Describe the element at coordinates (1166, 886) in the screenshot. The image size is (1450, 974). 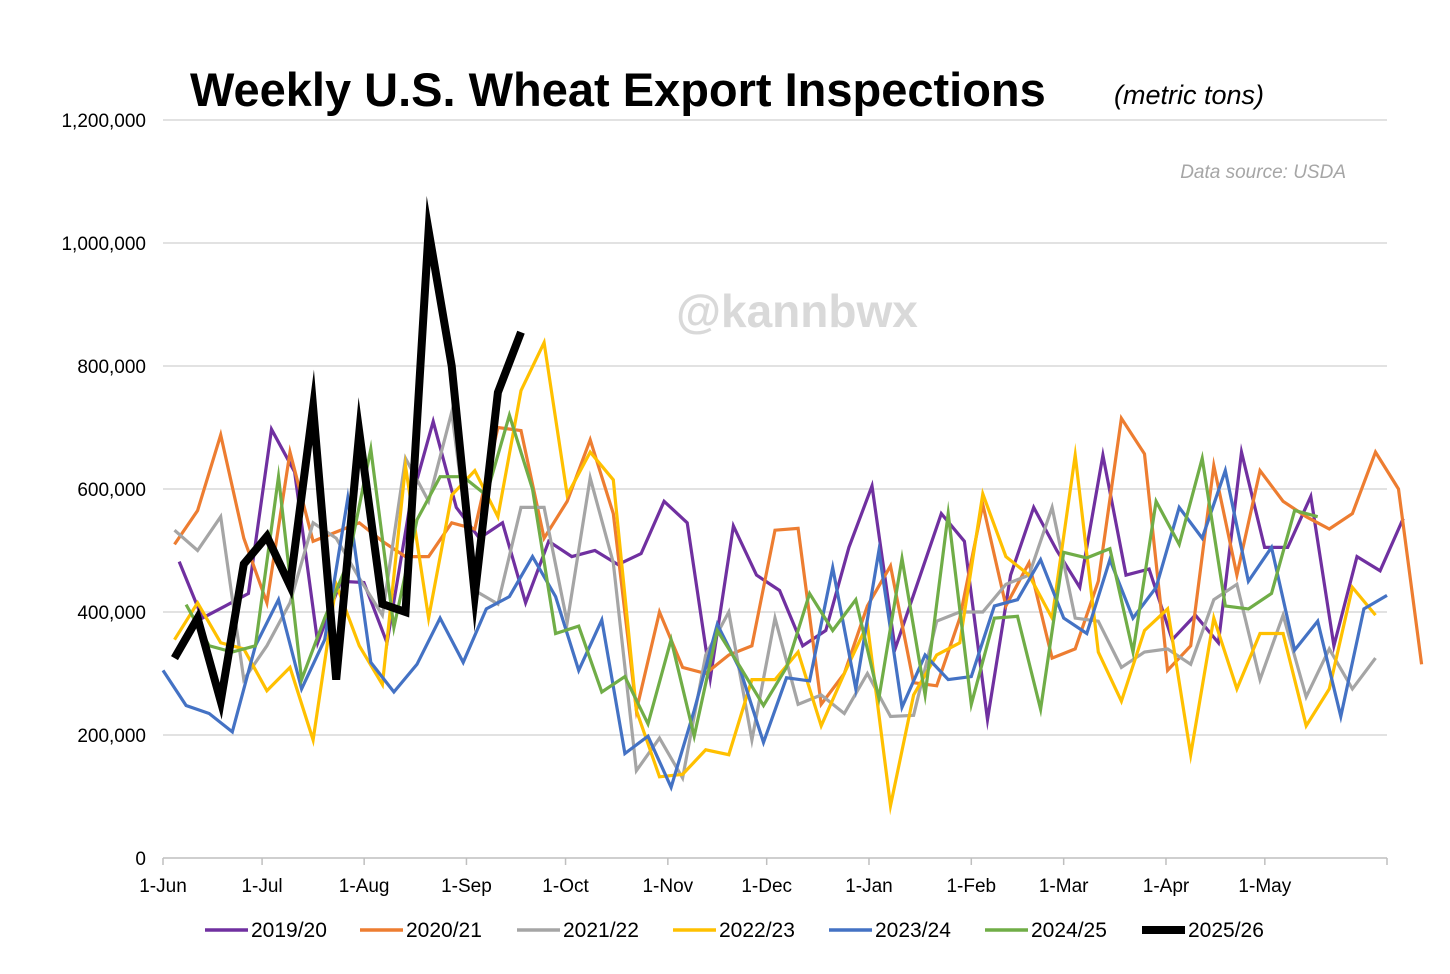
I see `x-tick-label: 1-Apr` at that location.